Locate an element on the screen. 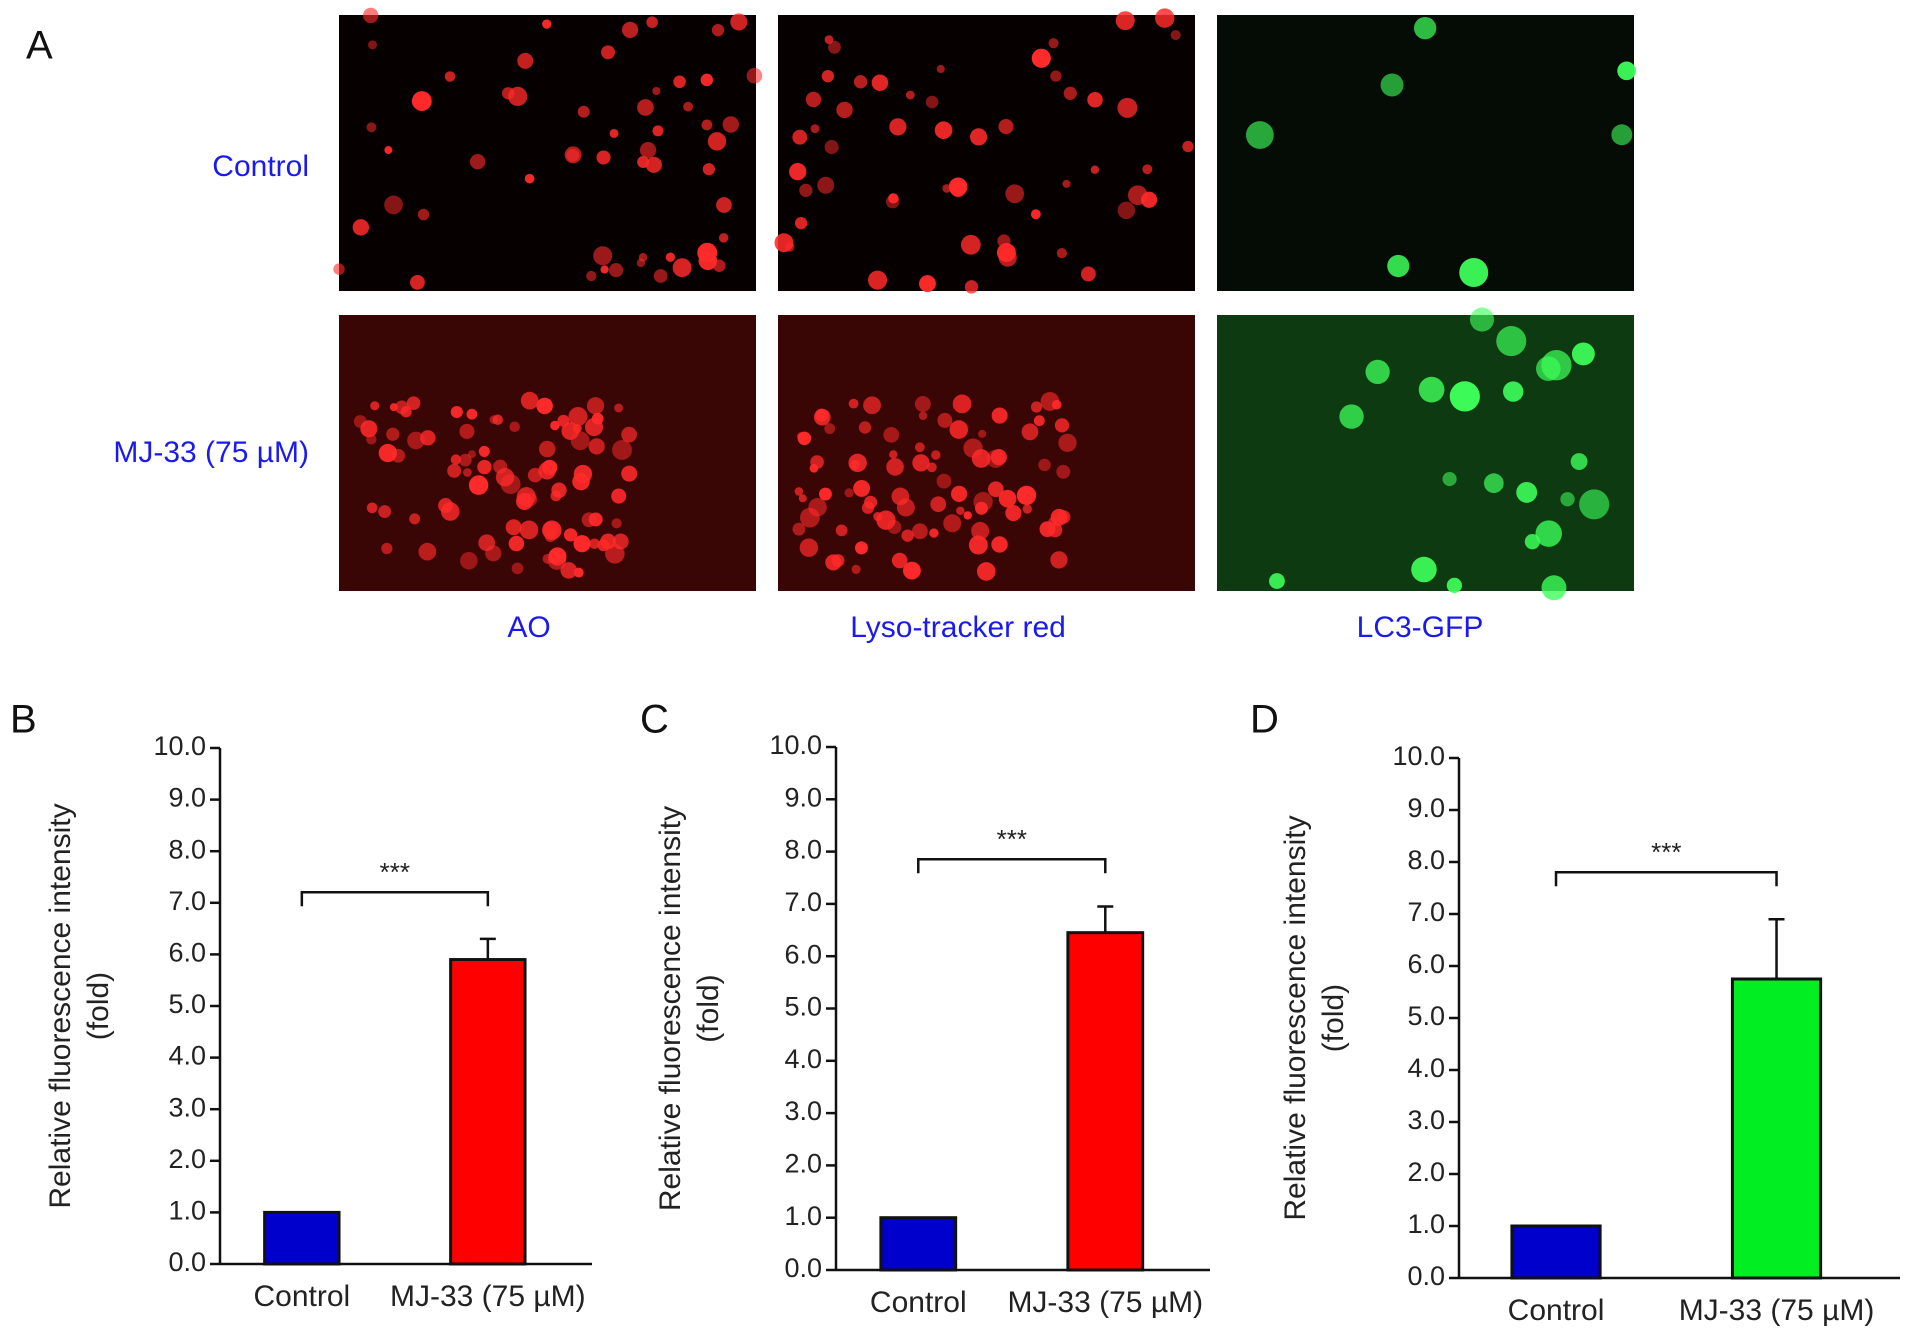 This screenshot has width=1913, height=1341. significance-bracket is located at coordinates (395, 898).